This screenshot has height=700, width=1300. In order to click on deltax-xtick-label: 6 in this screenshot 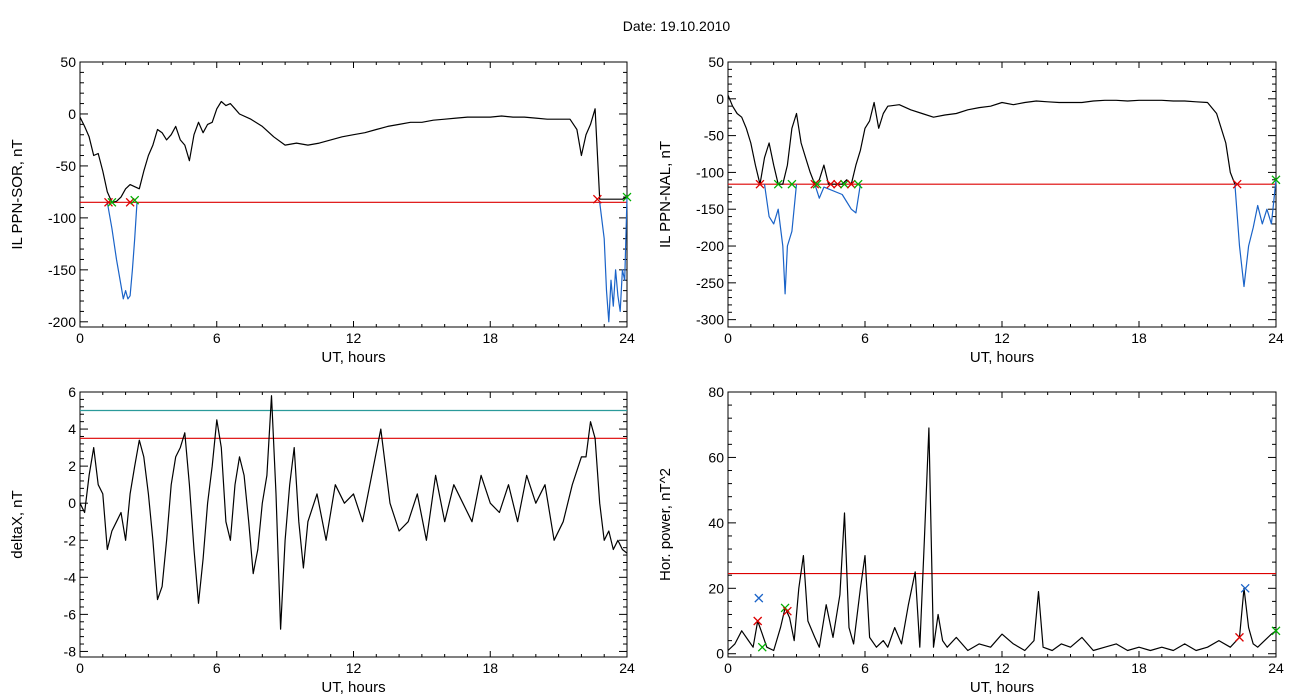, I will do `click(217, 668)`.